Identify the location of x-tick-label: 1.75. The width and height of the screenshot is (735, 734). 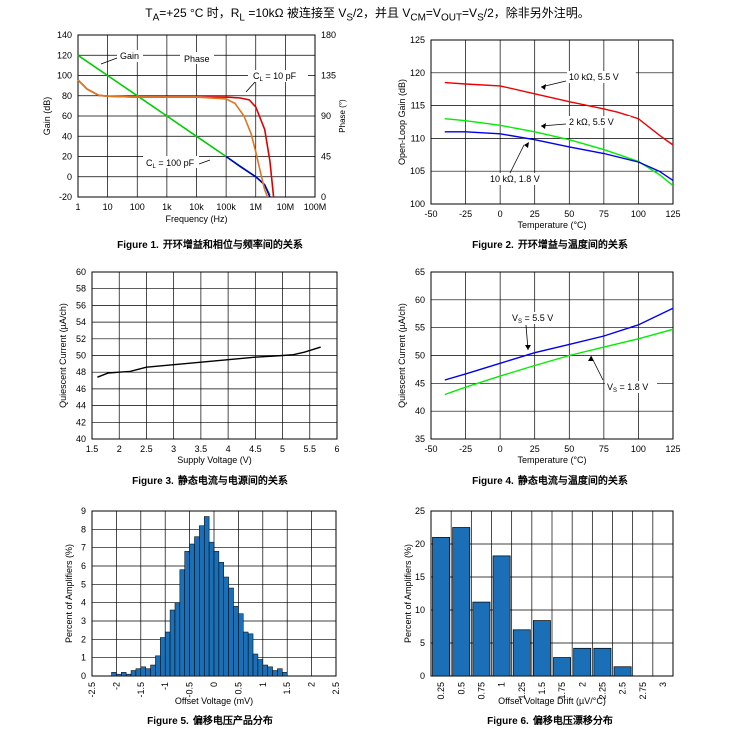
(562, 691).